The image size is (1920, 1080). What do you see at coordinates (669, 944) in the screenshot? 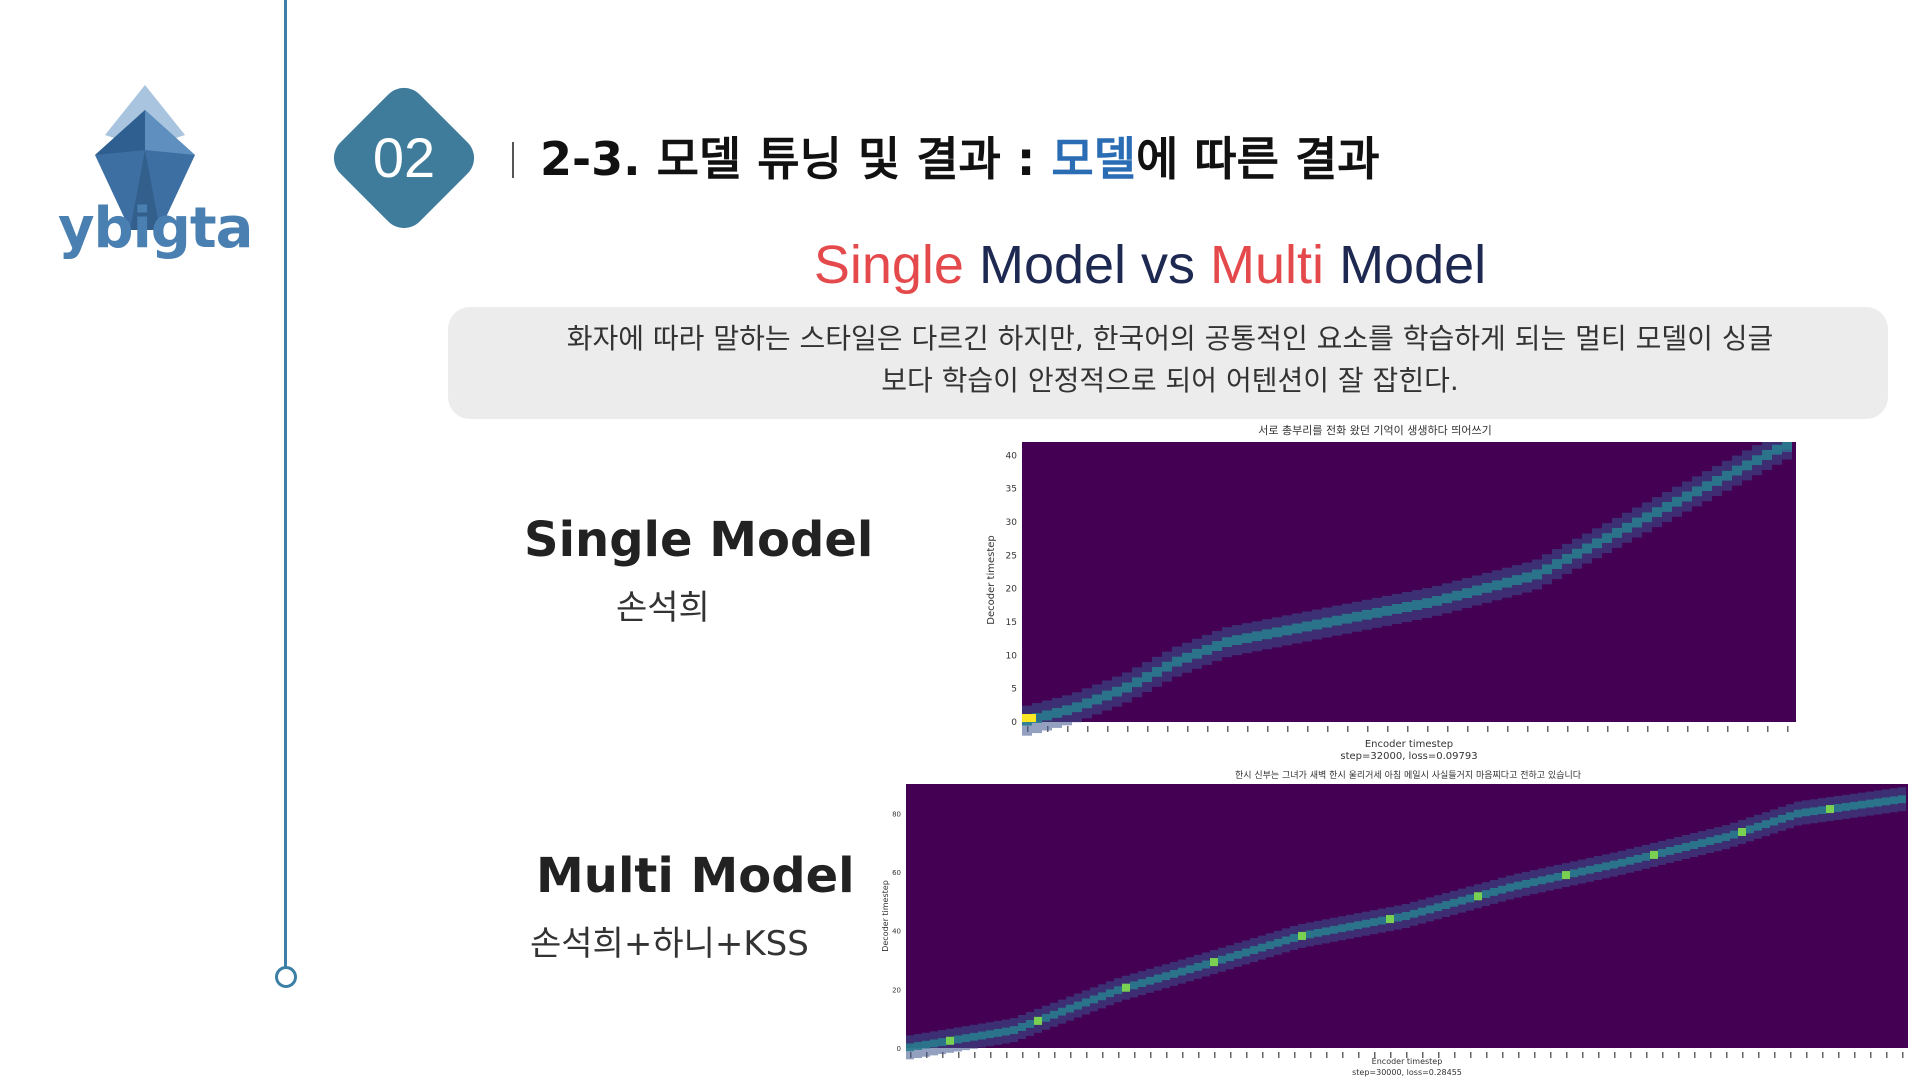
I see `multi-model-speaker: 손석희+하니+KSS` at bounding box center [669, 944].